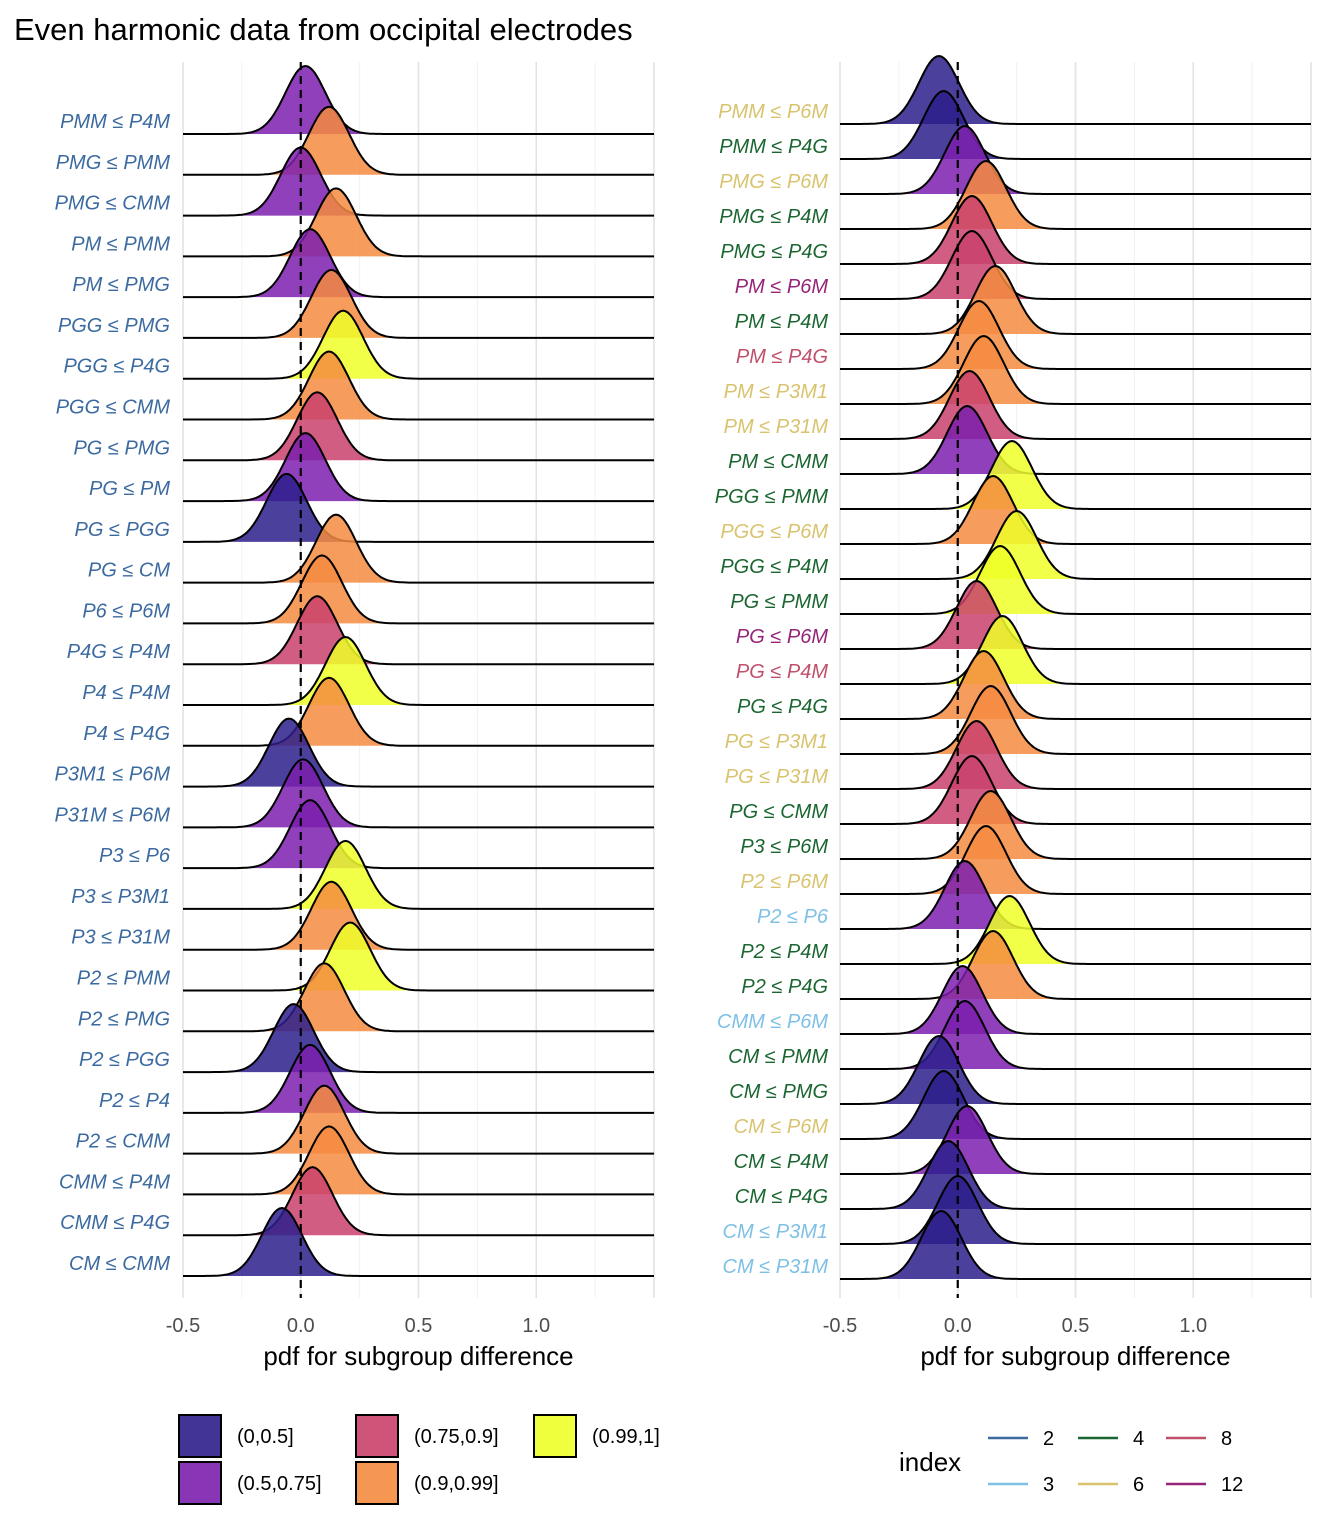  Describe the element at coordinates (113, 408) in the screenshot. I see `y-tick-label: PGG ≤ CMM` at that location.